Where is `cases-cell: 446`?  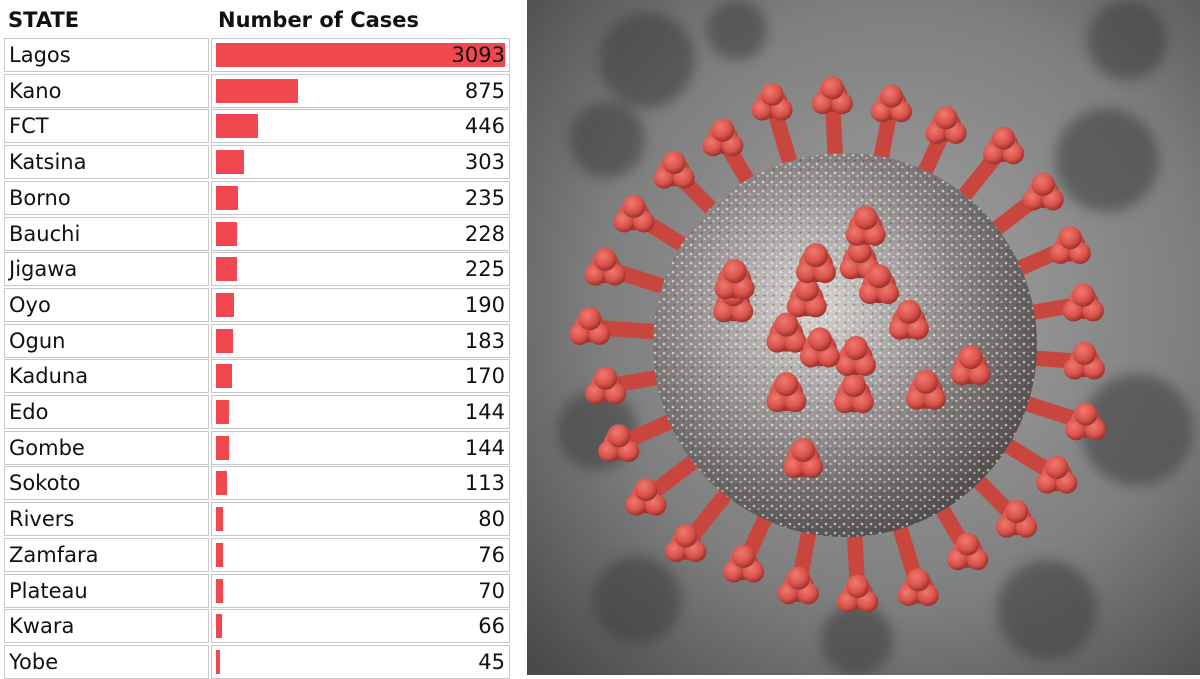
cases-cell: 446 is located at coordinates (360, 126).